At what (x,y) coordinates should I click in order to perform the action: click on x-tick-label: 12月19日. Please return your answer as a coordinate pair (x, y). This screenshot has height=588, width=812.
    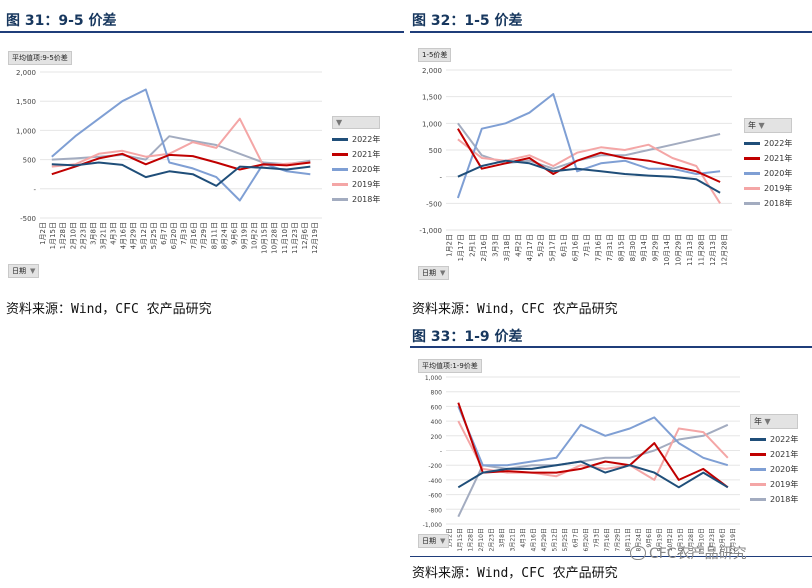
    Looking at the image, I should click on (733, 541).